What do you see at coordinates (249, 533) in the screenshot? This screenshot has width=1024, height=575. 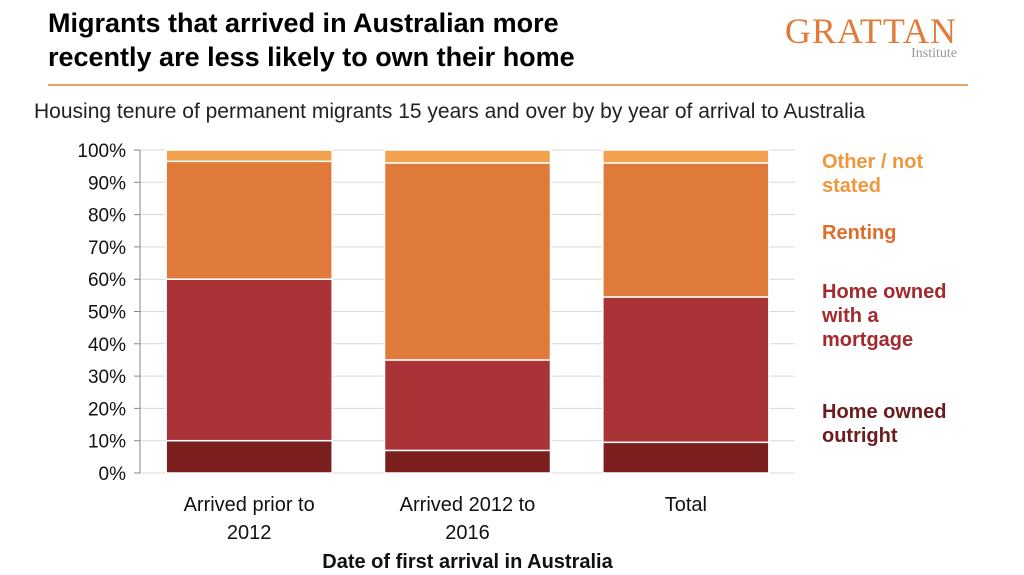 I see `x-tick-label: 2012` at bounding box center [249, 533].